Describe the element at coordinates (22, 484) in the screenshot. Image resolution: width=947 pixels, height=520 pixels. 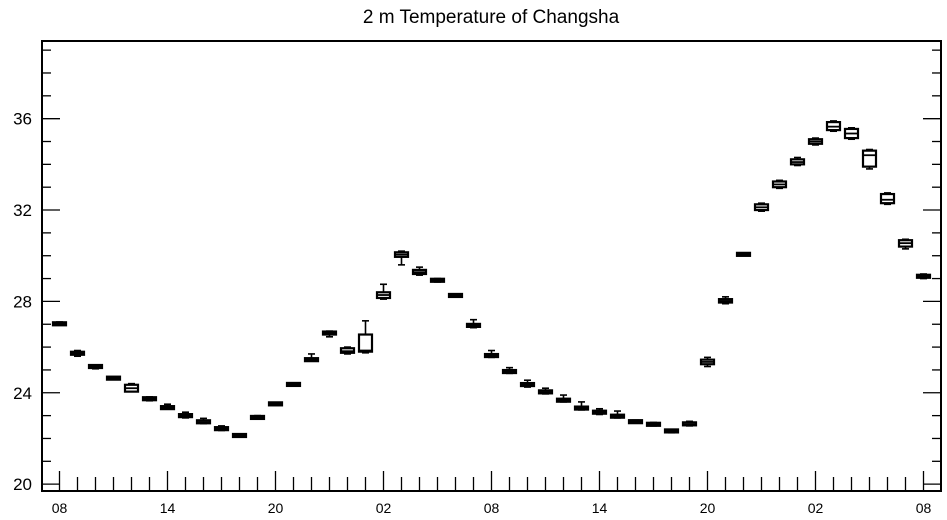
I see `y-tick-label: 20` at that location.